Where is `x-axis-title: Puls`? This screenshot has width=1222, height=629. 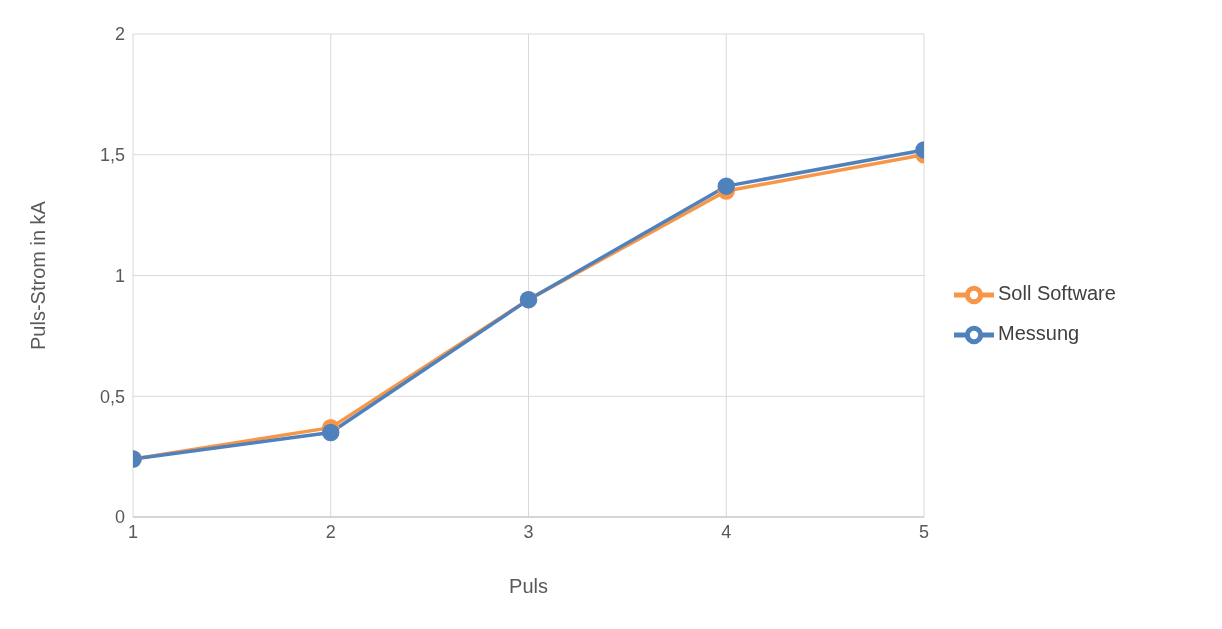
x-axis-title: Puls is located at coordinates (528, 586).